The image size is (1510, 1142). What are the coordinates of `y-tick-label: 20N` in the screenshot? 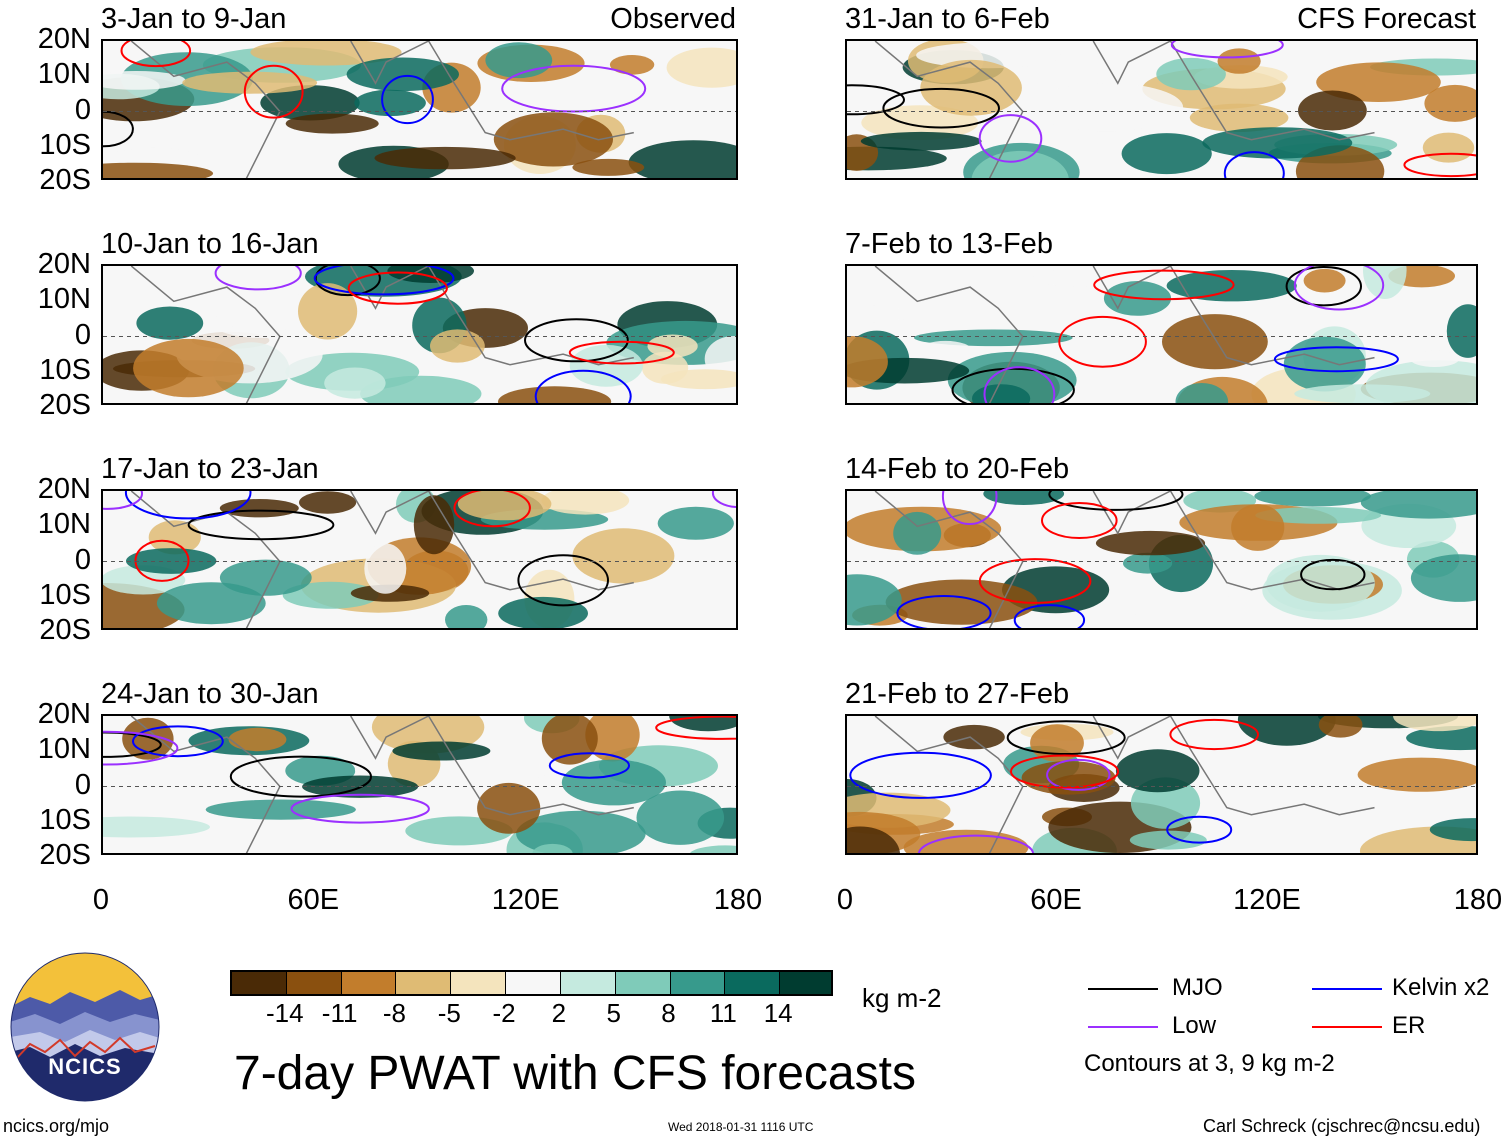 It's located at (64, 714).